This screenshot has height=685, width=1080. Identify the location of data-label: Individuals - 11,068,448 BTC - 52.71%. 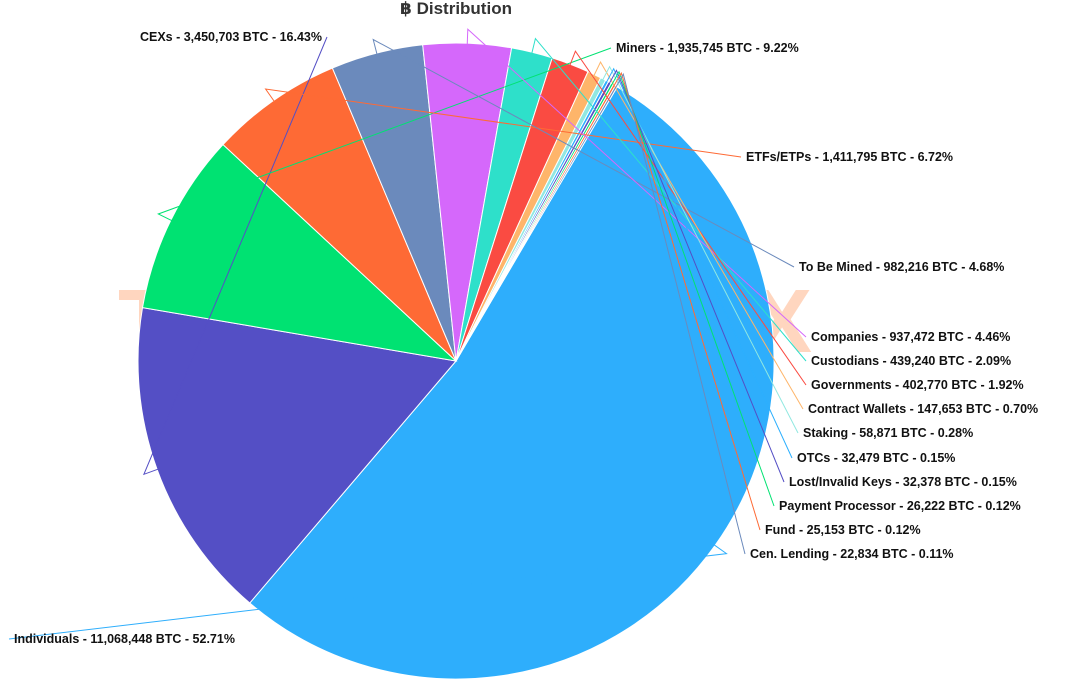
(124, 639).